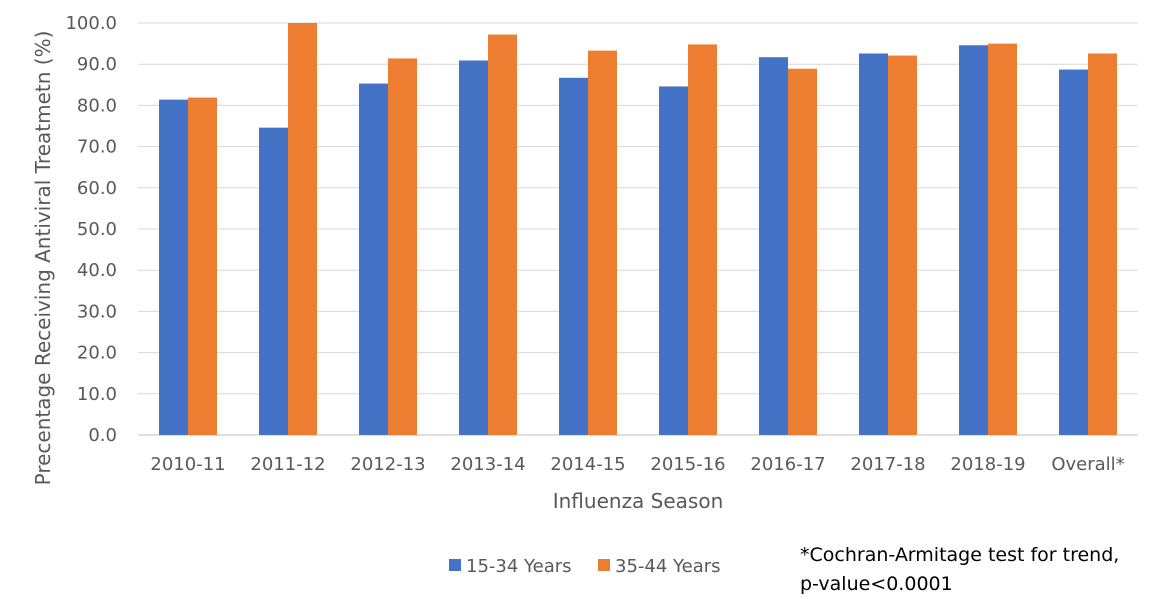 This screenshot has height=599, width=1157. Describe the element at coordinates (876, 584) in the screenshot. I see `trend-test-note-line-2: p-value<0.0001` at that location.